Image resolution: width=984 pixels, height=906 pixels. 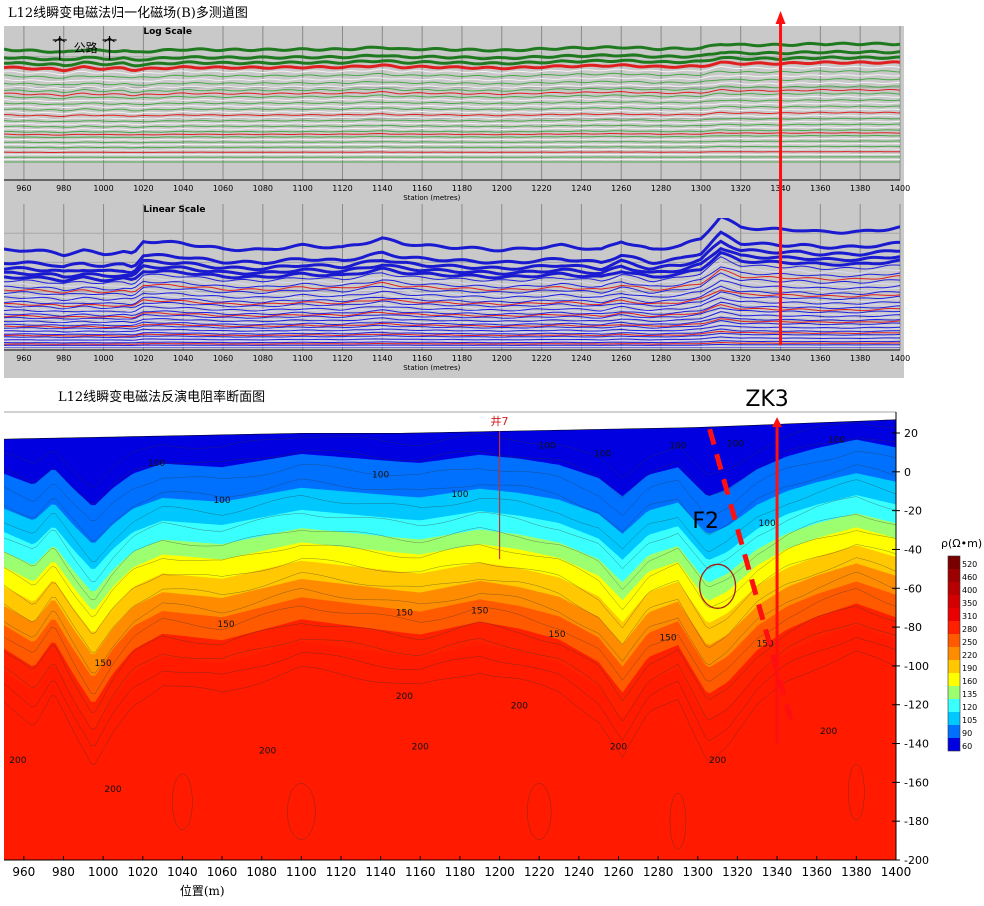 What do you see at coordinates (499, 872) in the screenshot?
I see `x-tick-label: 1200` at bounding box center [499, 872].